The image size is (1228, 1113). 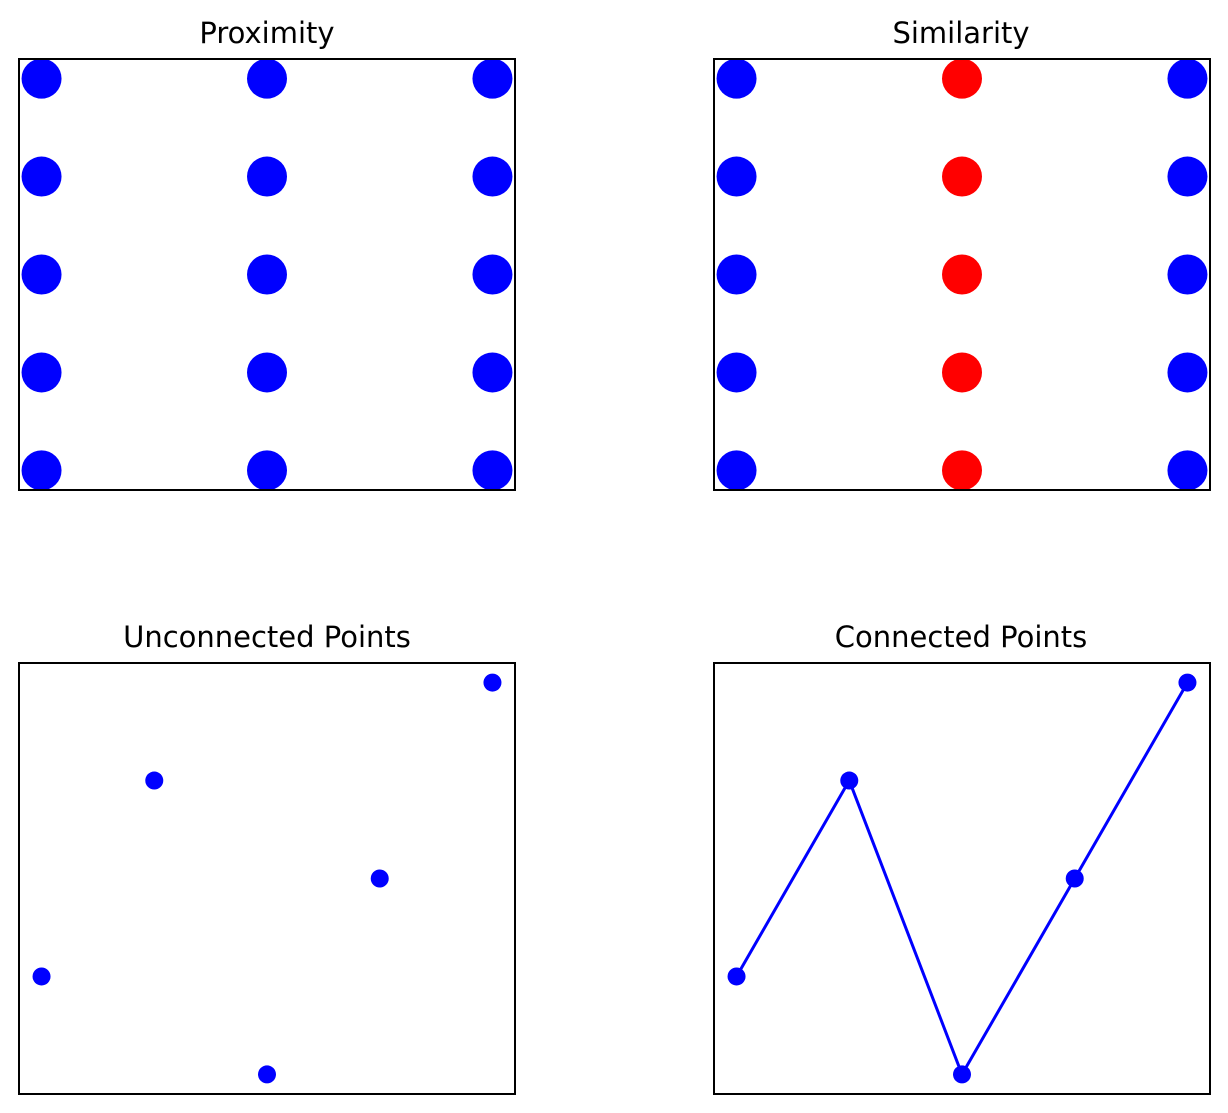 What do you see at coordinates (961, 637) in the screenshot?
I see `title-connected-points: Connected Points` at bounding box center [961, 637].